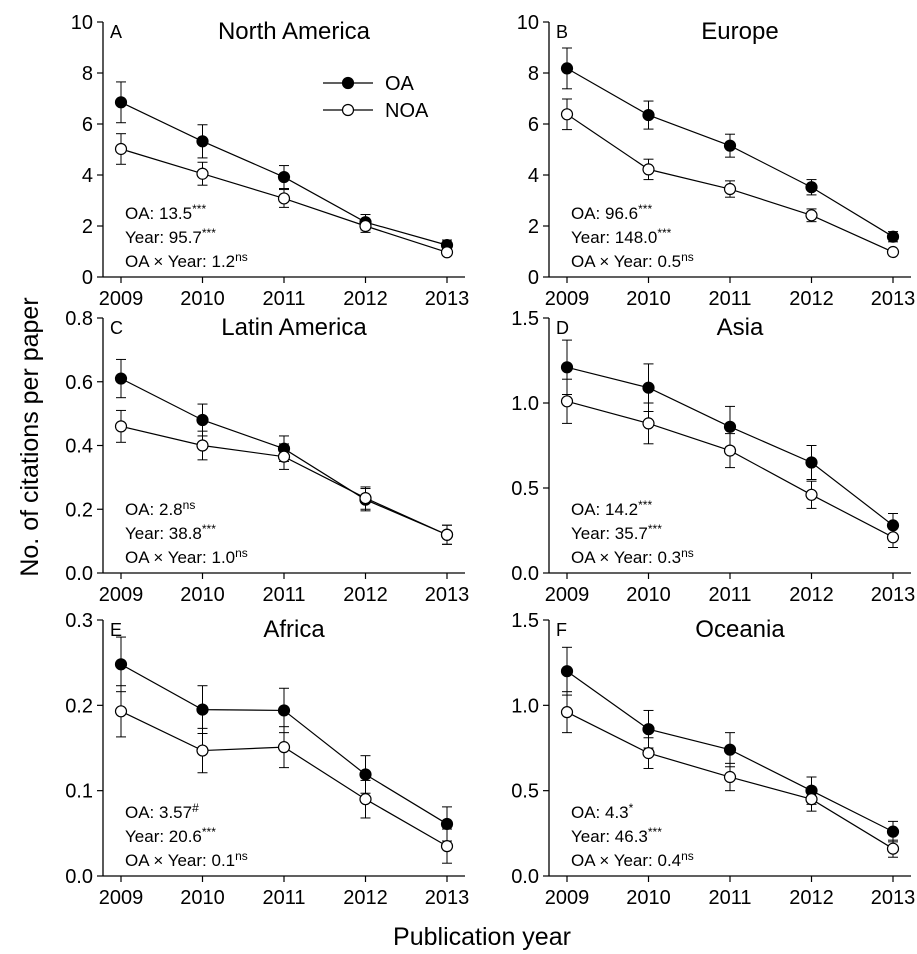 This screenshot has width=917, height=954. What do you see at coordinates (87, 176) in the screenshot?
I see `y-tick-label: 4` at bounding box center [87, 176].